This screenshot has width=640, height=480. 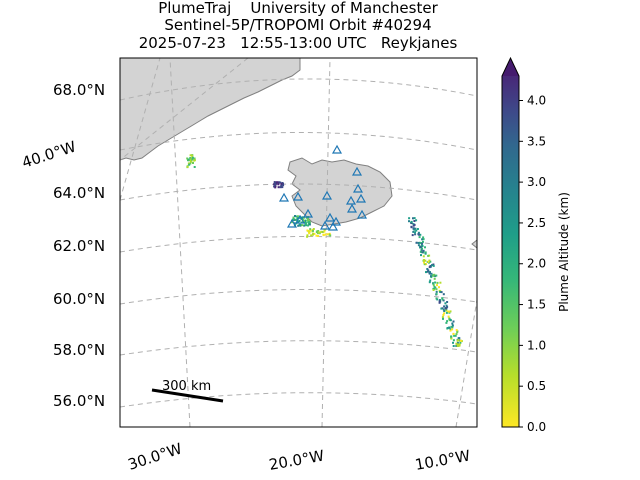 I want to click on lat-label-60: 60.0°N, so click(x=79, y=299).